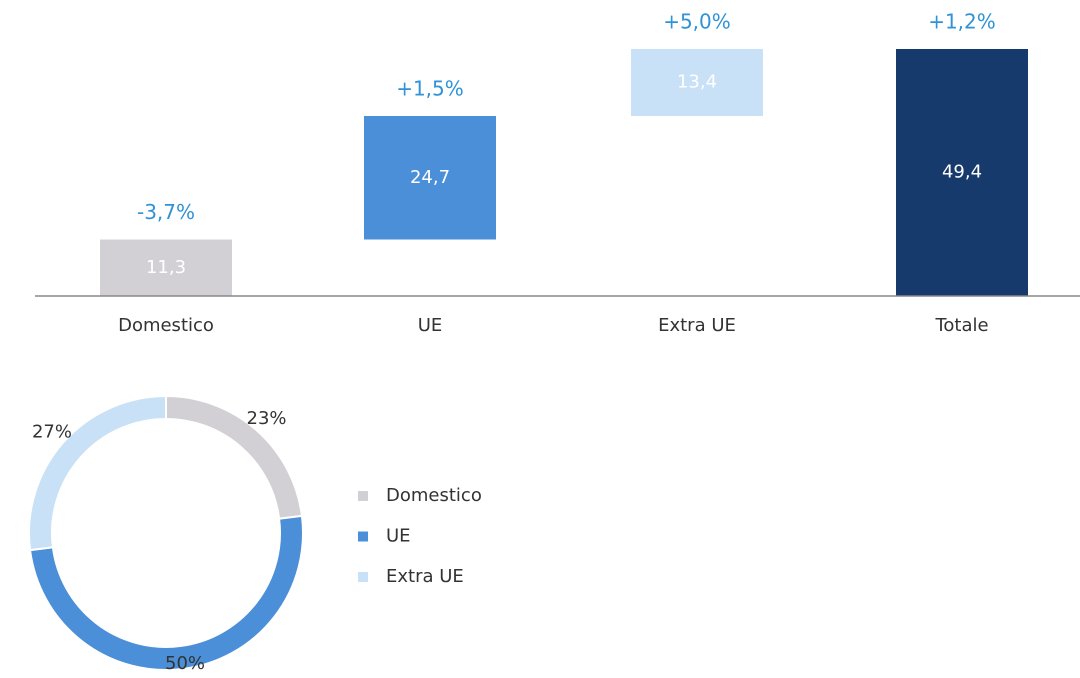 This screenshot has width=1080, height=678. Describe the element at coordinates (185, 663) in the screenshot. I see `value-label: 50%` at that location.